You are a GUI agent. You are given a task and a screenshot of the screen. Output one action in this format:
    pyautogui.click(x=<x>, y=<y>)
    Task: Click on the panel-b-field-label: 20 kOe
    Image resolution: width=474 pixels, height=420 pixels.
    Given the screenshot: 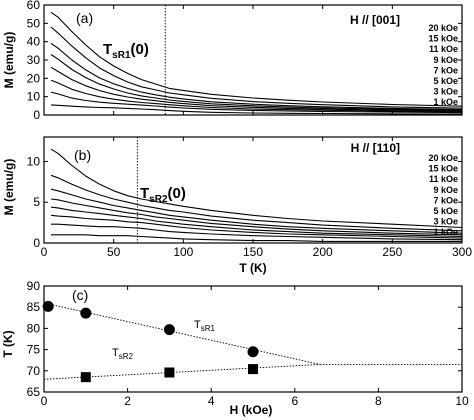 What is the action you would take?
    pyautogui.click(x=443, y=158)
    